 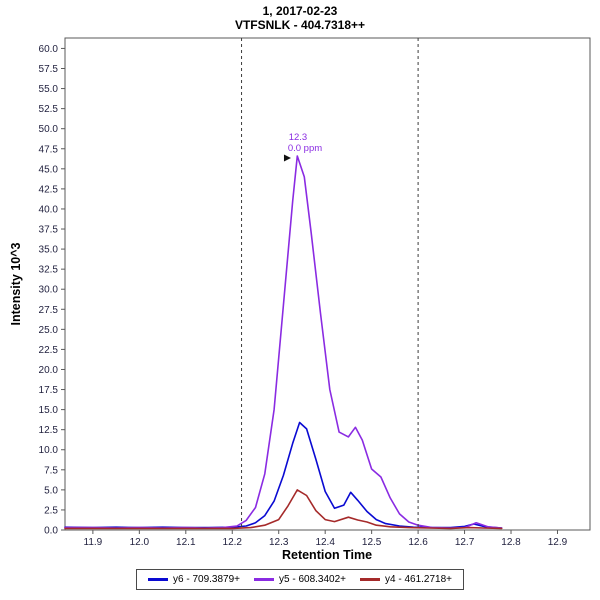 I want to click on svg-text: 17.5, so click(x=49, y=390).